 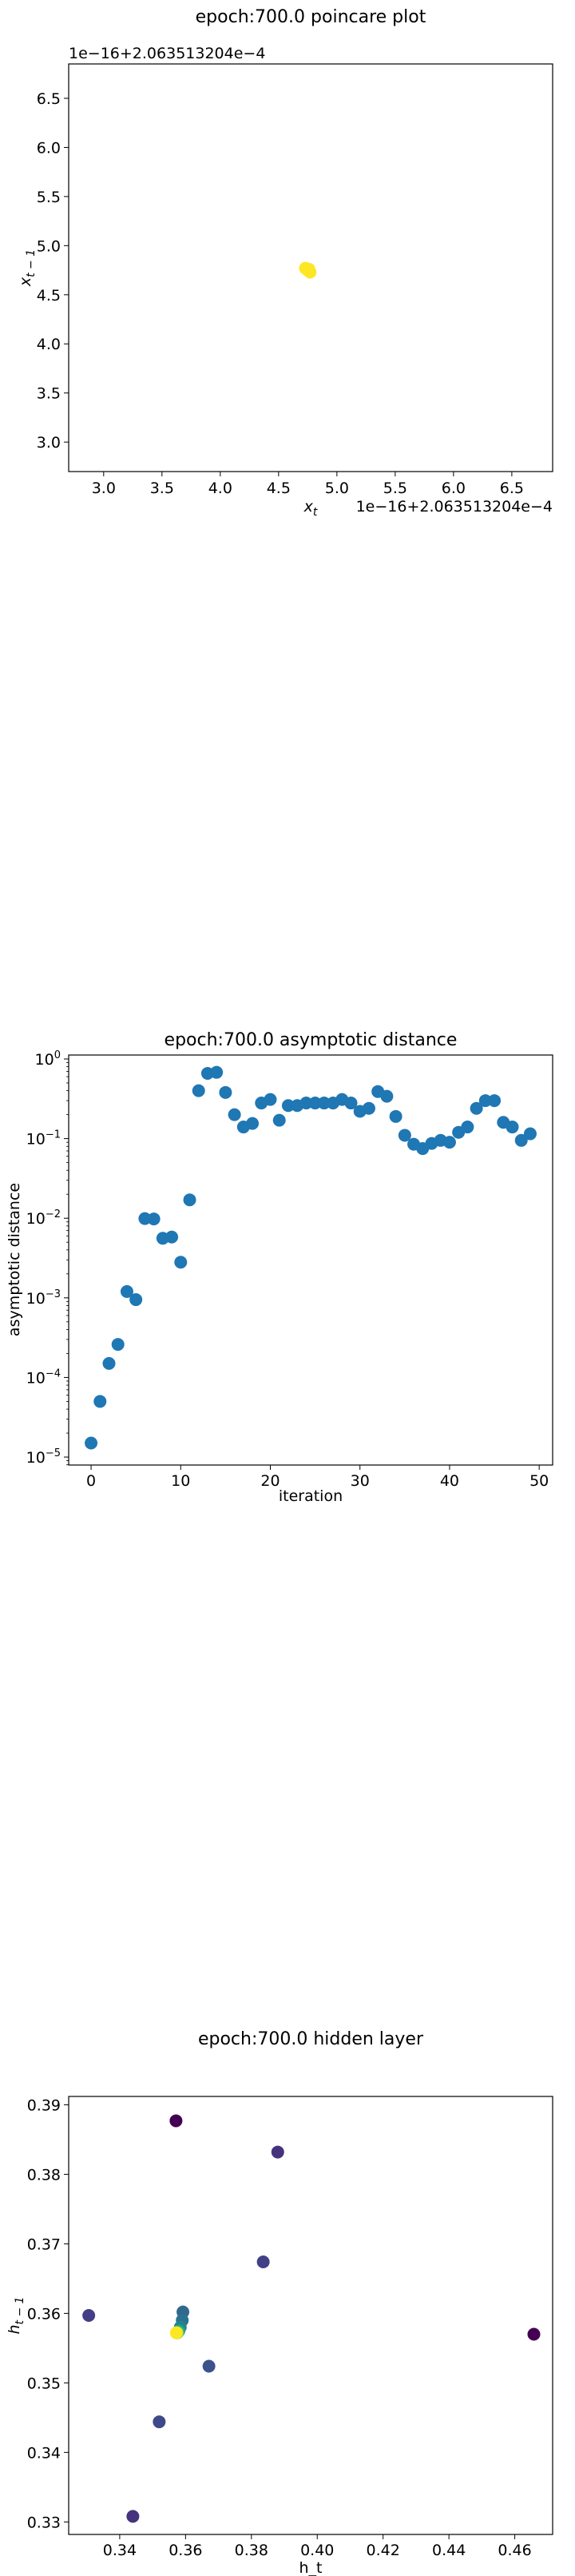 What do you see at coordinates (44, 1377) in the screenshot?
I see `asymptotic-y-tick-label: 10⁻⁴` at bounding box center [44, 1377].